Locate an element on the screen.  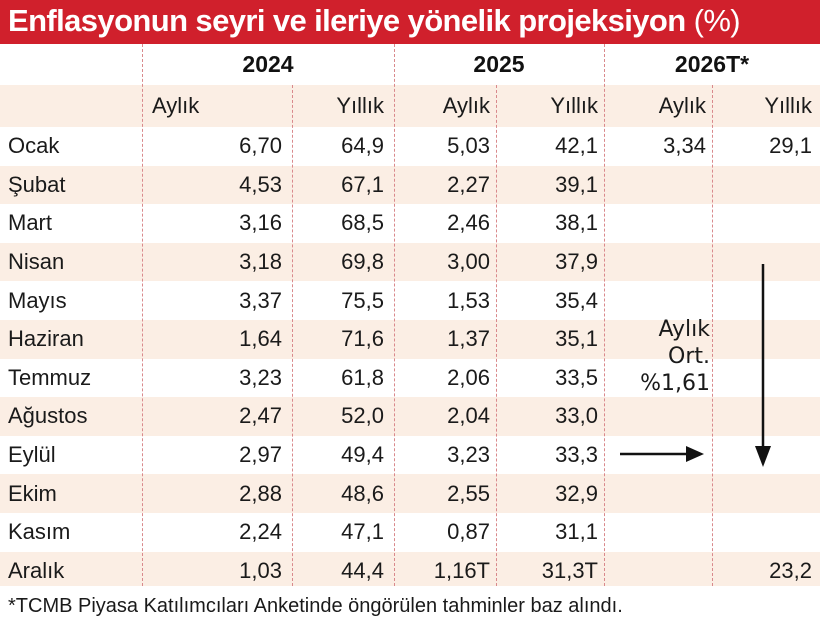
month-label: Mayıs is located at coordinates (37, 300).